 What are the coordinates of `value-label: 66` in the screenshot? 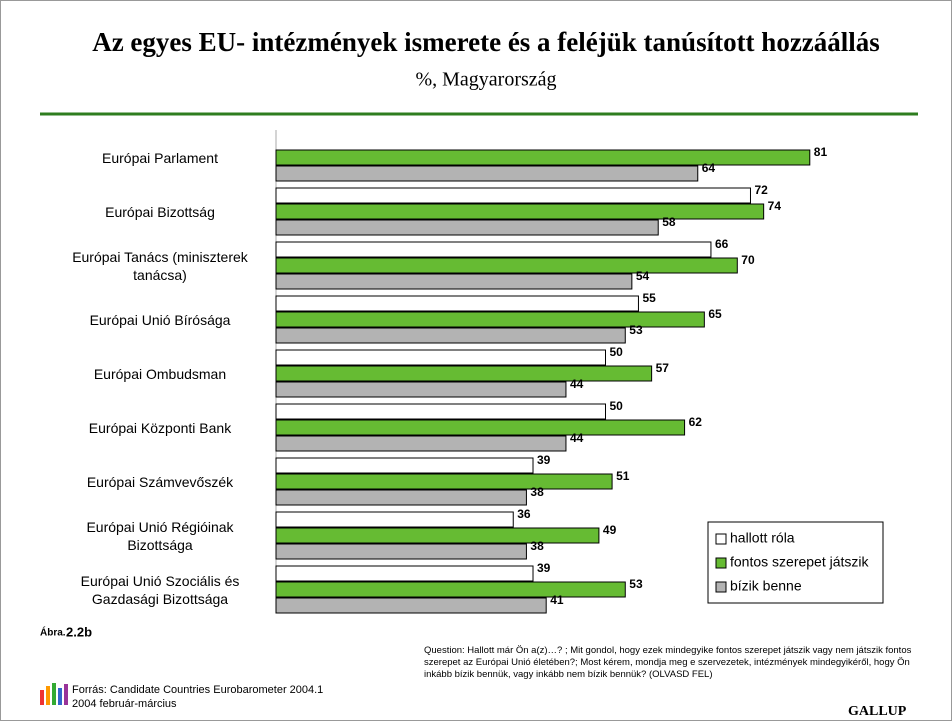 It's located at (722, 244).